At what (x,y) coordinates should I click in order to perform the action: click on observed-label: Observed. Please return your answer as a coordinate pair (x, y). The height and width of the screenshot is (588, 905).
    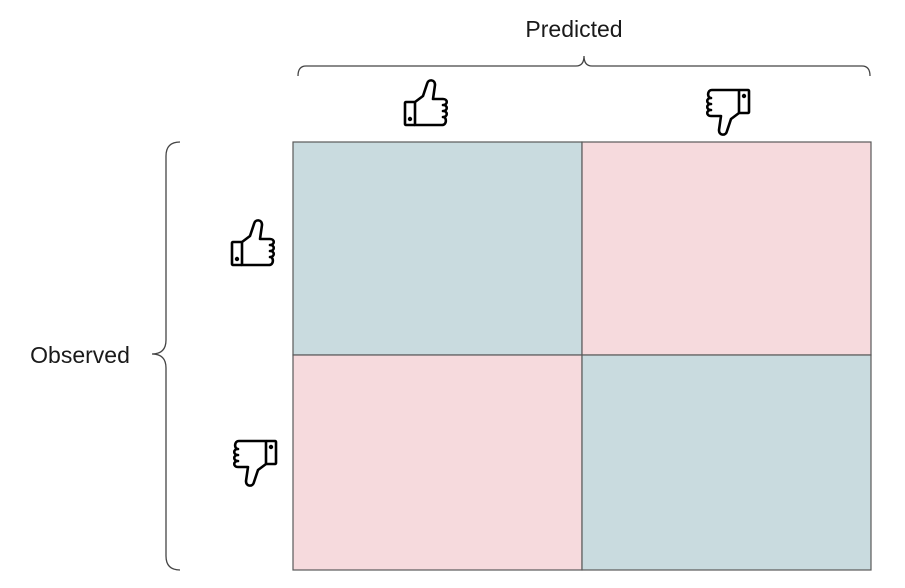
    Looking at the image, I should click on (80, 355).